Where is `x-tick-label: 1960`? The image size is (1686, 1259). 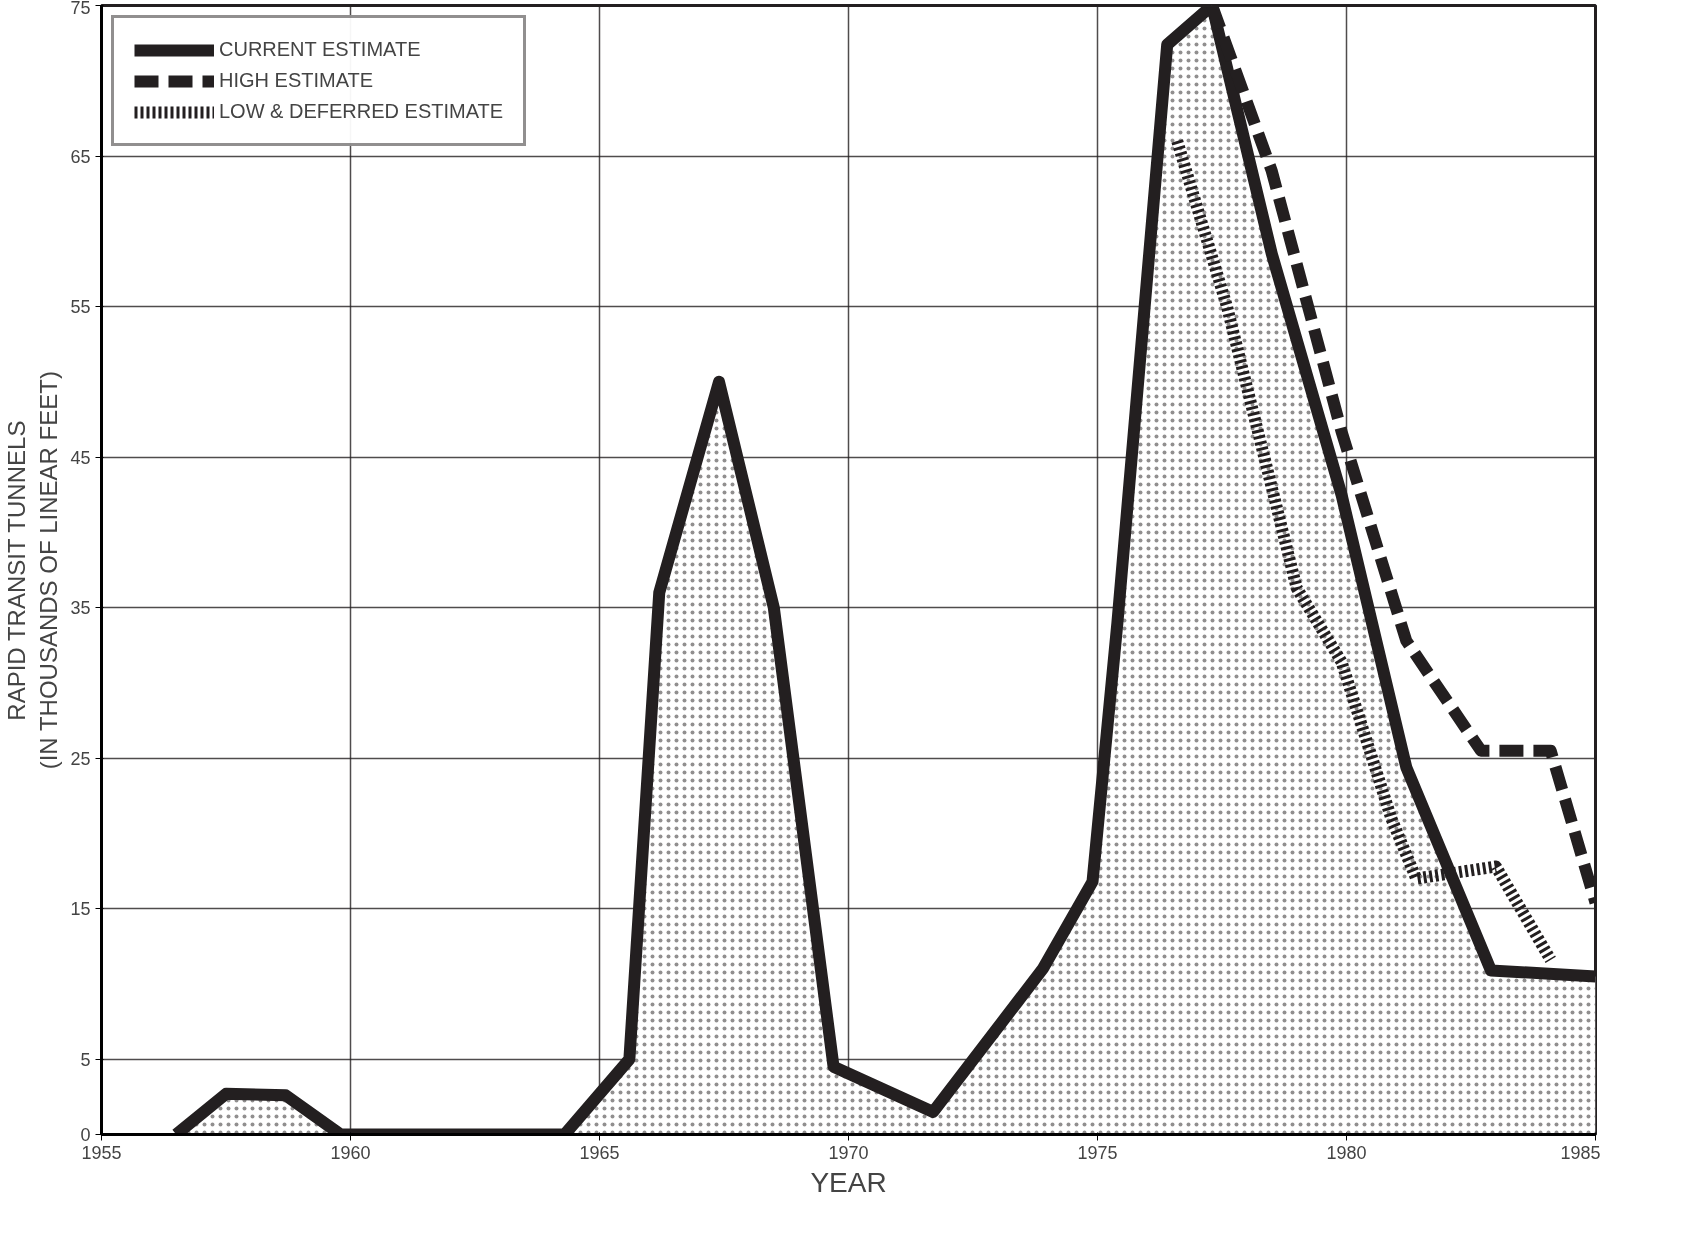 x-tick-label: 1960 is located at coordinates (350, 1152).